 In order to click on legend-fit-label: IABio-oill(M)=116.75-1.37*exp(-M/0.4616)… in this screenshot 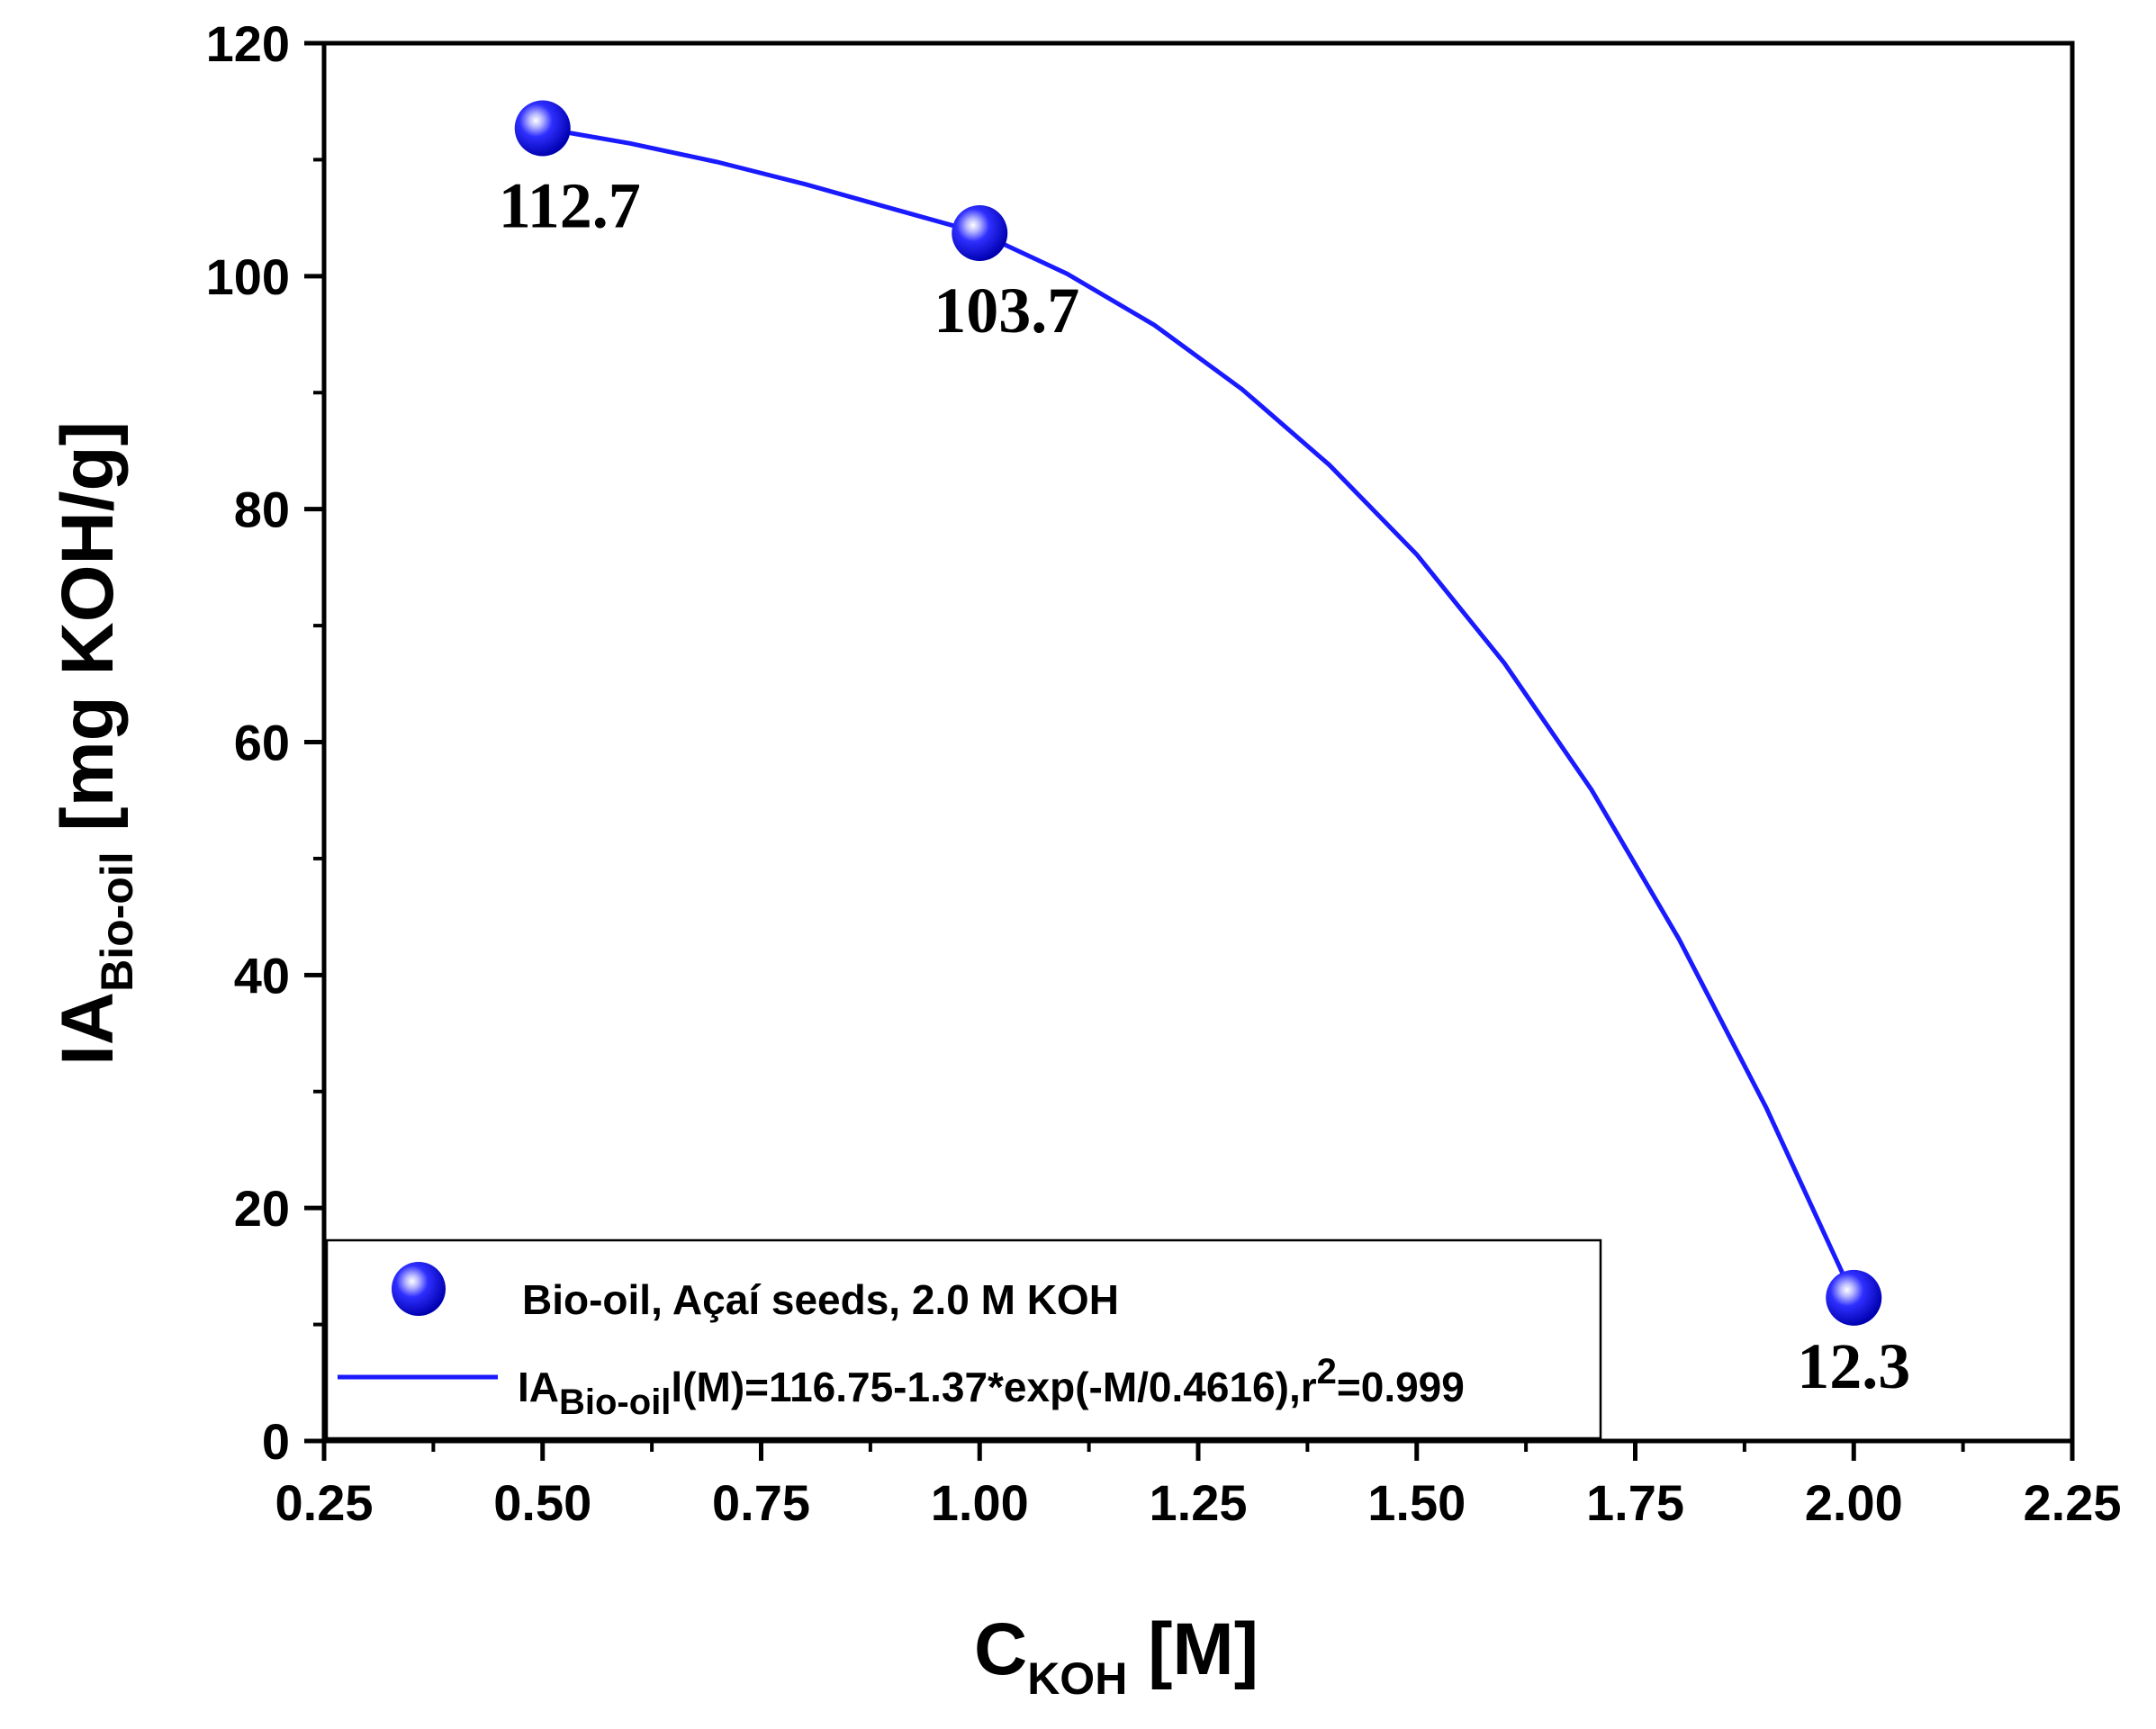, I will do `click(991, 1387)`.